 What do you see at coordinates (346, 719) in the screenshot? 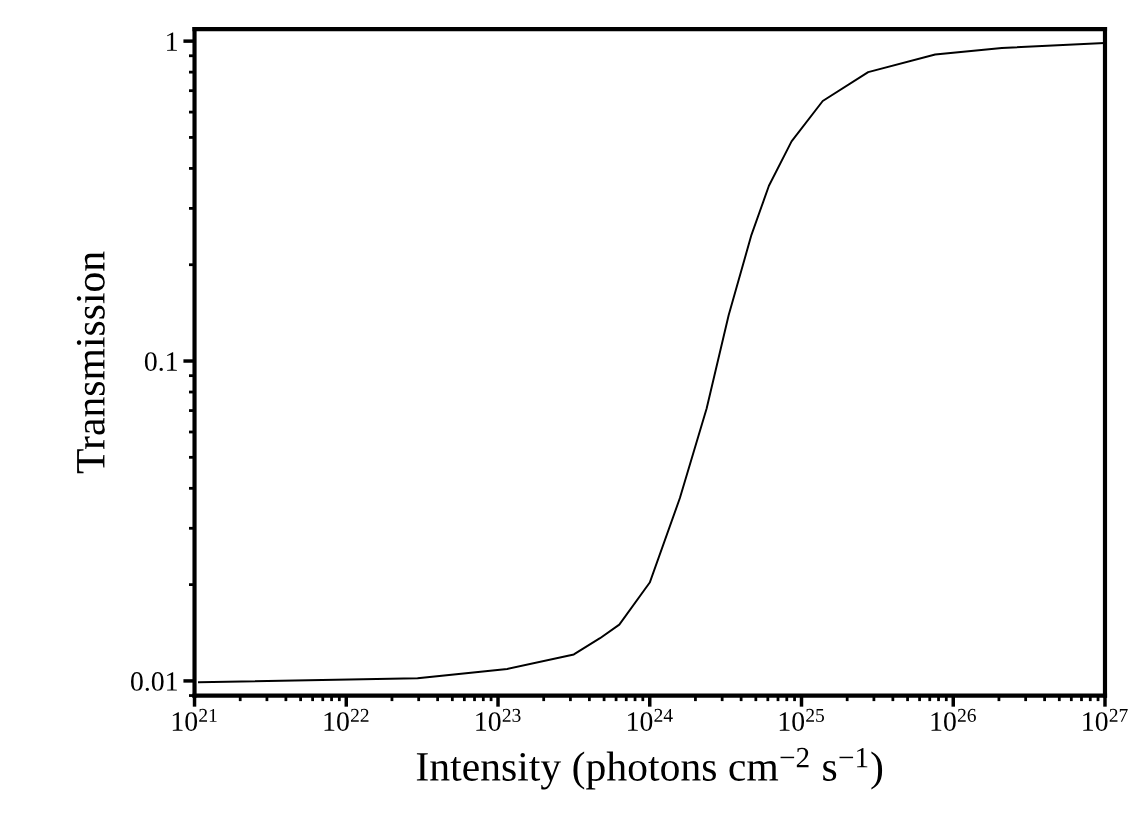
I see `x-tick-label: 10$^{22}$` at bounding box center [346, 719].